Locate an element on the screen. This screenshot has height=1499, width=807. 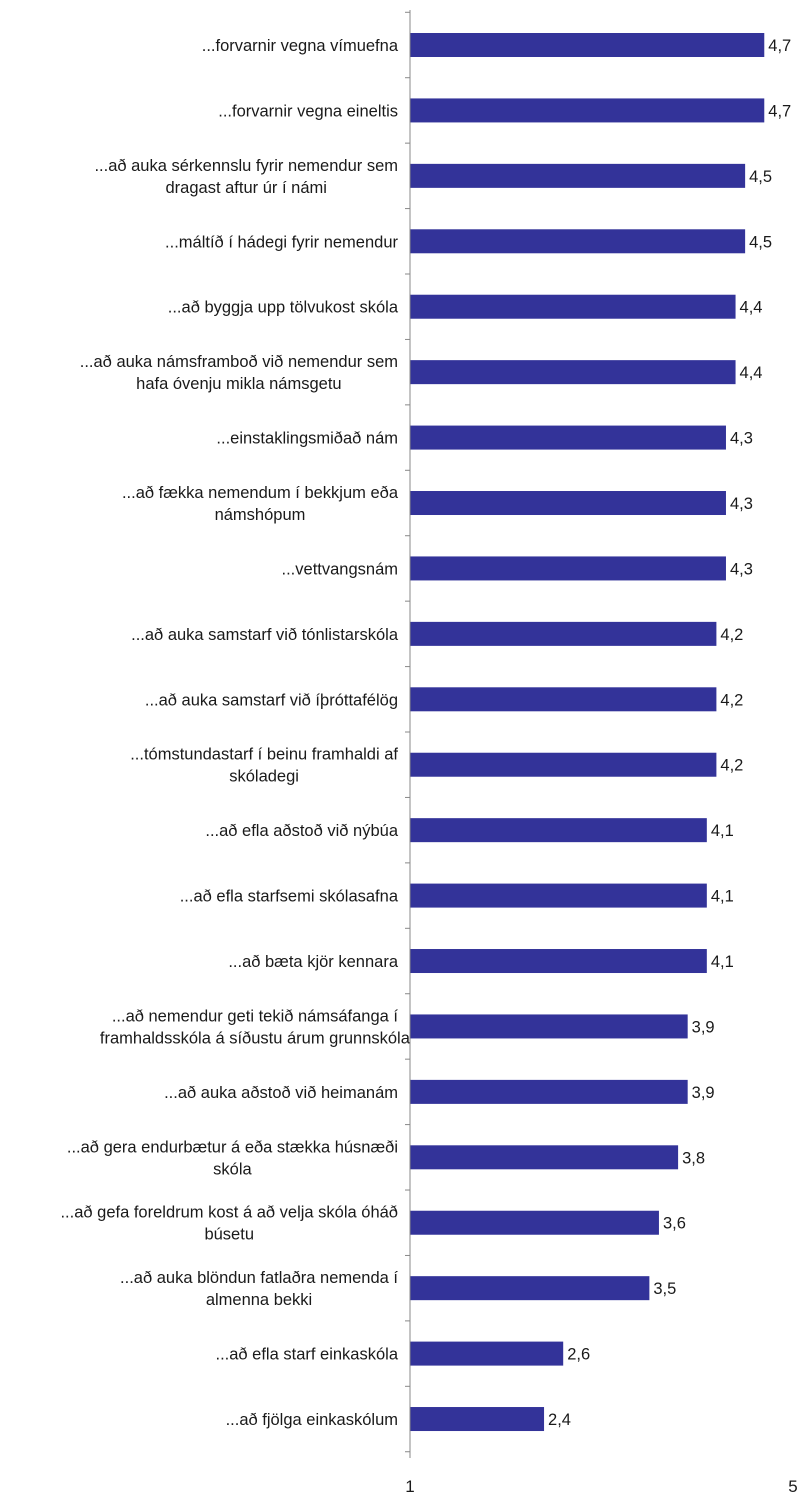
category-label-line: dragast aftur úr í námi is located at coordinates (246, 188).